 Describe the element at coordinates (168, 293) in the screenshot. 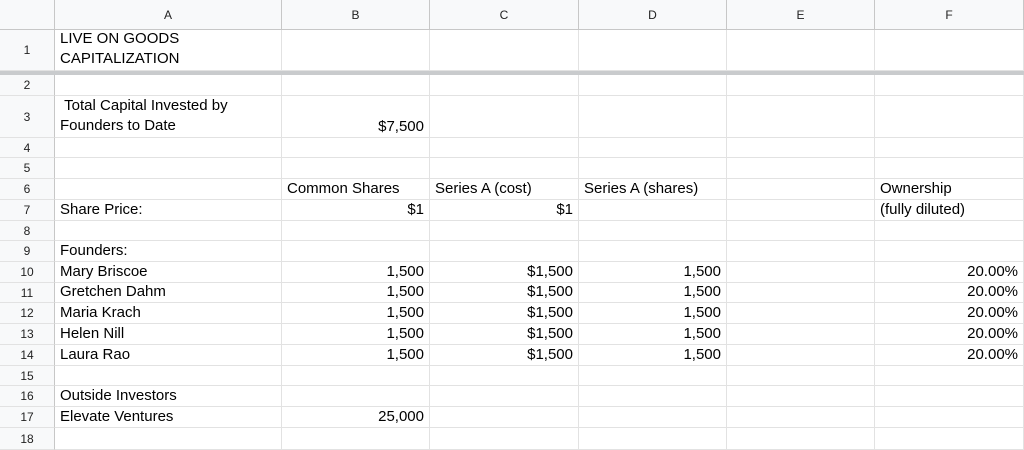

I see `cell-a11: Gretchen Dahm` at that location.